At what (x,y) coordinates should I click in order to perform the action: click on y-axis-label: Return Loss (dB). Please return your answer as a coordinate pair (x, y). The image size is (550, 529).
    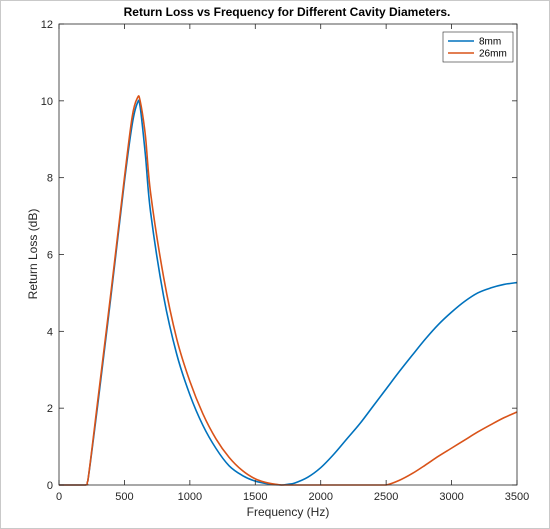
    Looking at the image, I should click on (33, 254).